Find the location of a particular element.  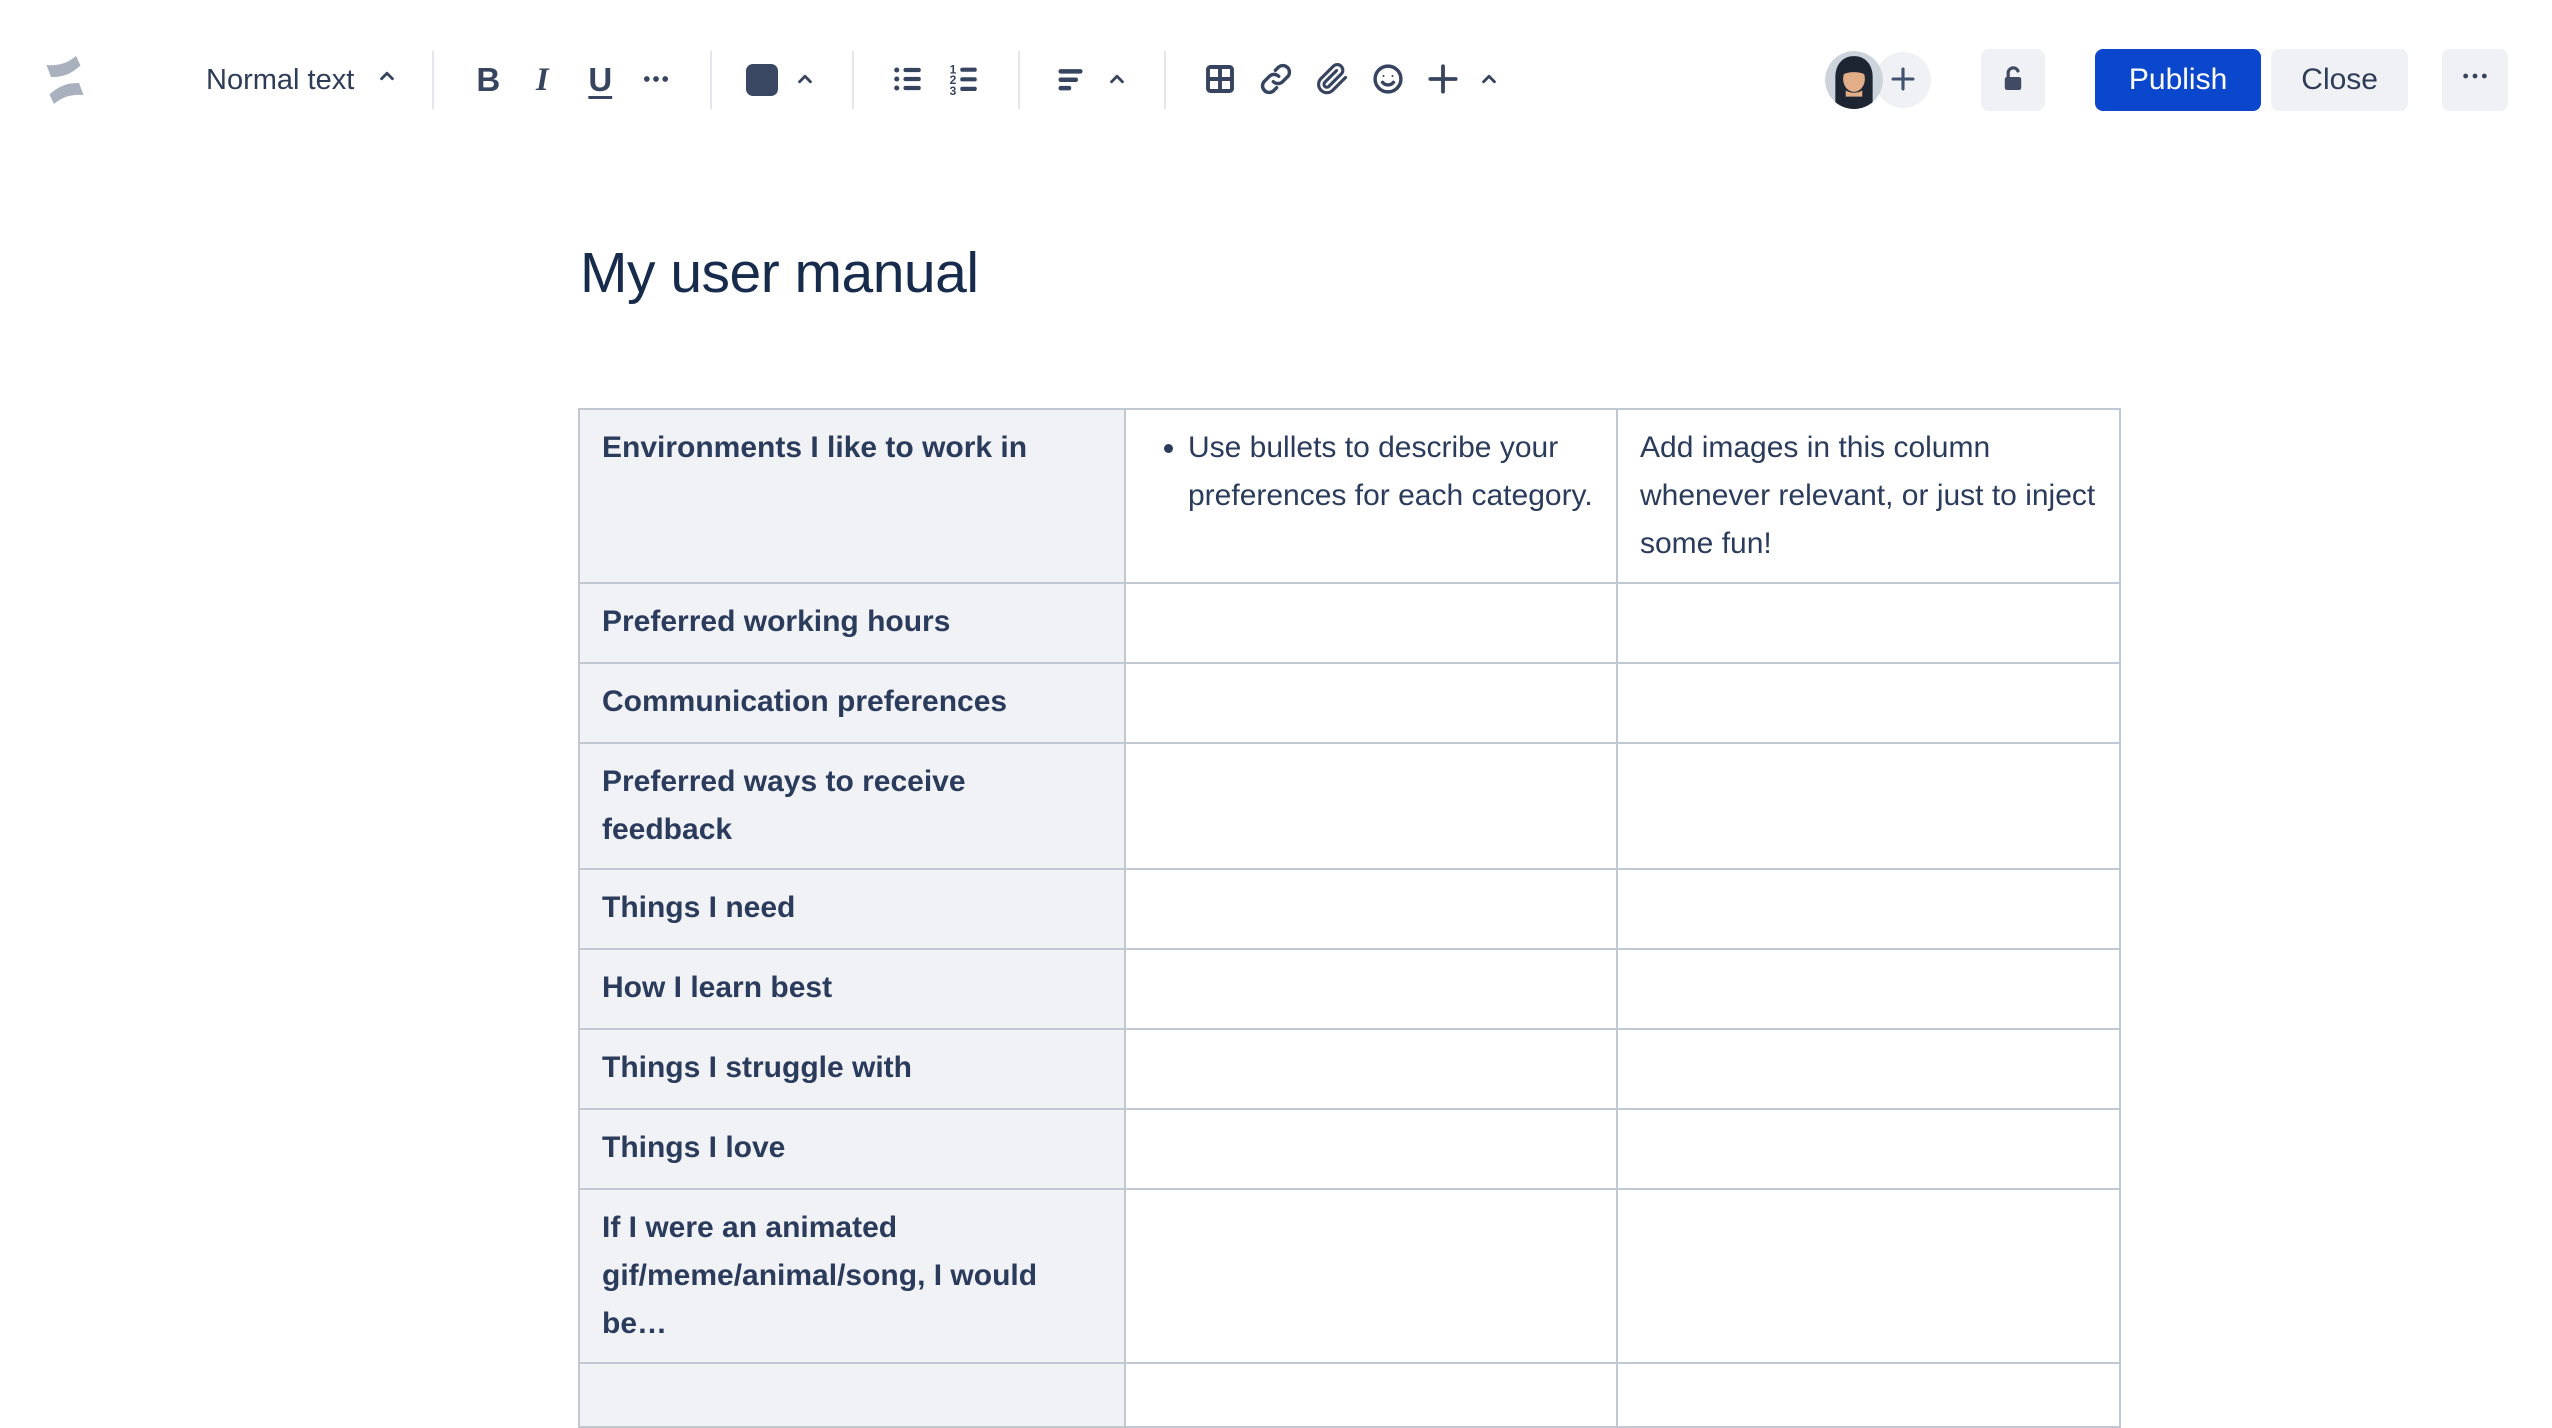

row-label-cell is located at coordinates (852, 1395).